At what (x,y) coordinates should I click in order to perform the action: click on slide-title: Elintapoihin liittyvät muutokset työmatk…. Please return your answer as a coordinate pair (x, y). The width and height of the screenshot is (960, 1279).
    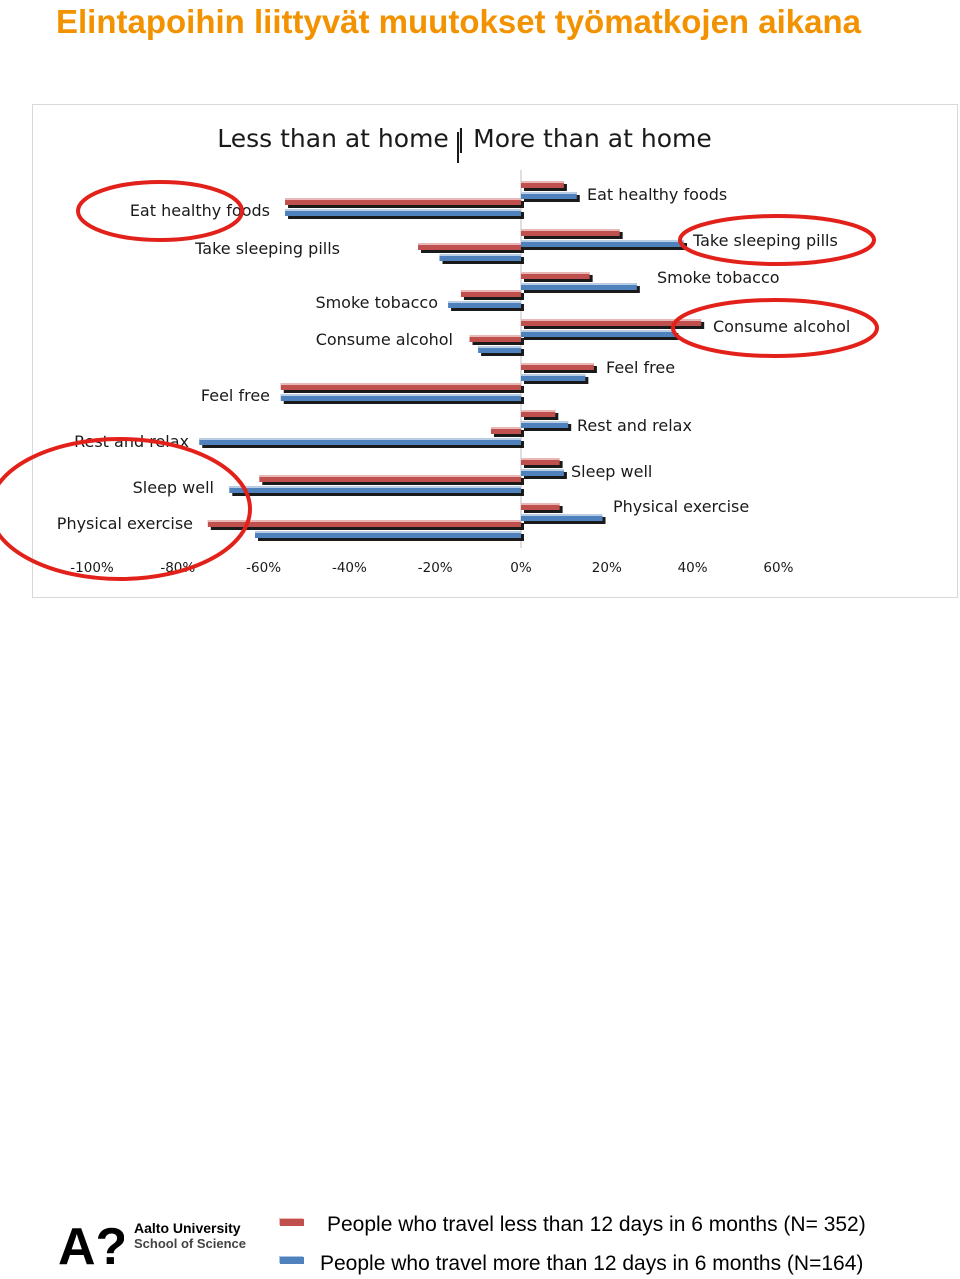
    Looking at the image, I should click on (458, 21).